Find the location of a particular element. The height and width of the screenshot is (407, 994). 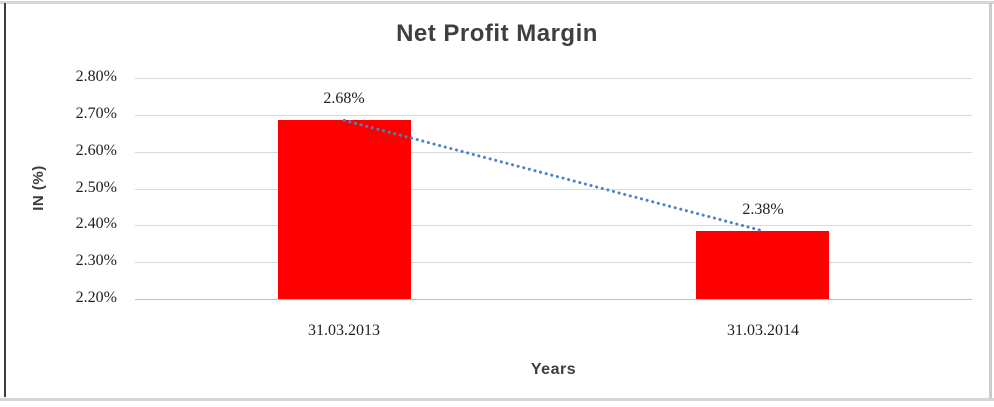

frame-border-bottom is located at coordinates (497, 399).